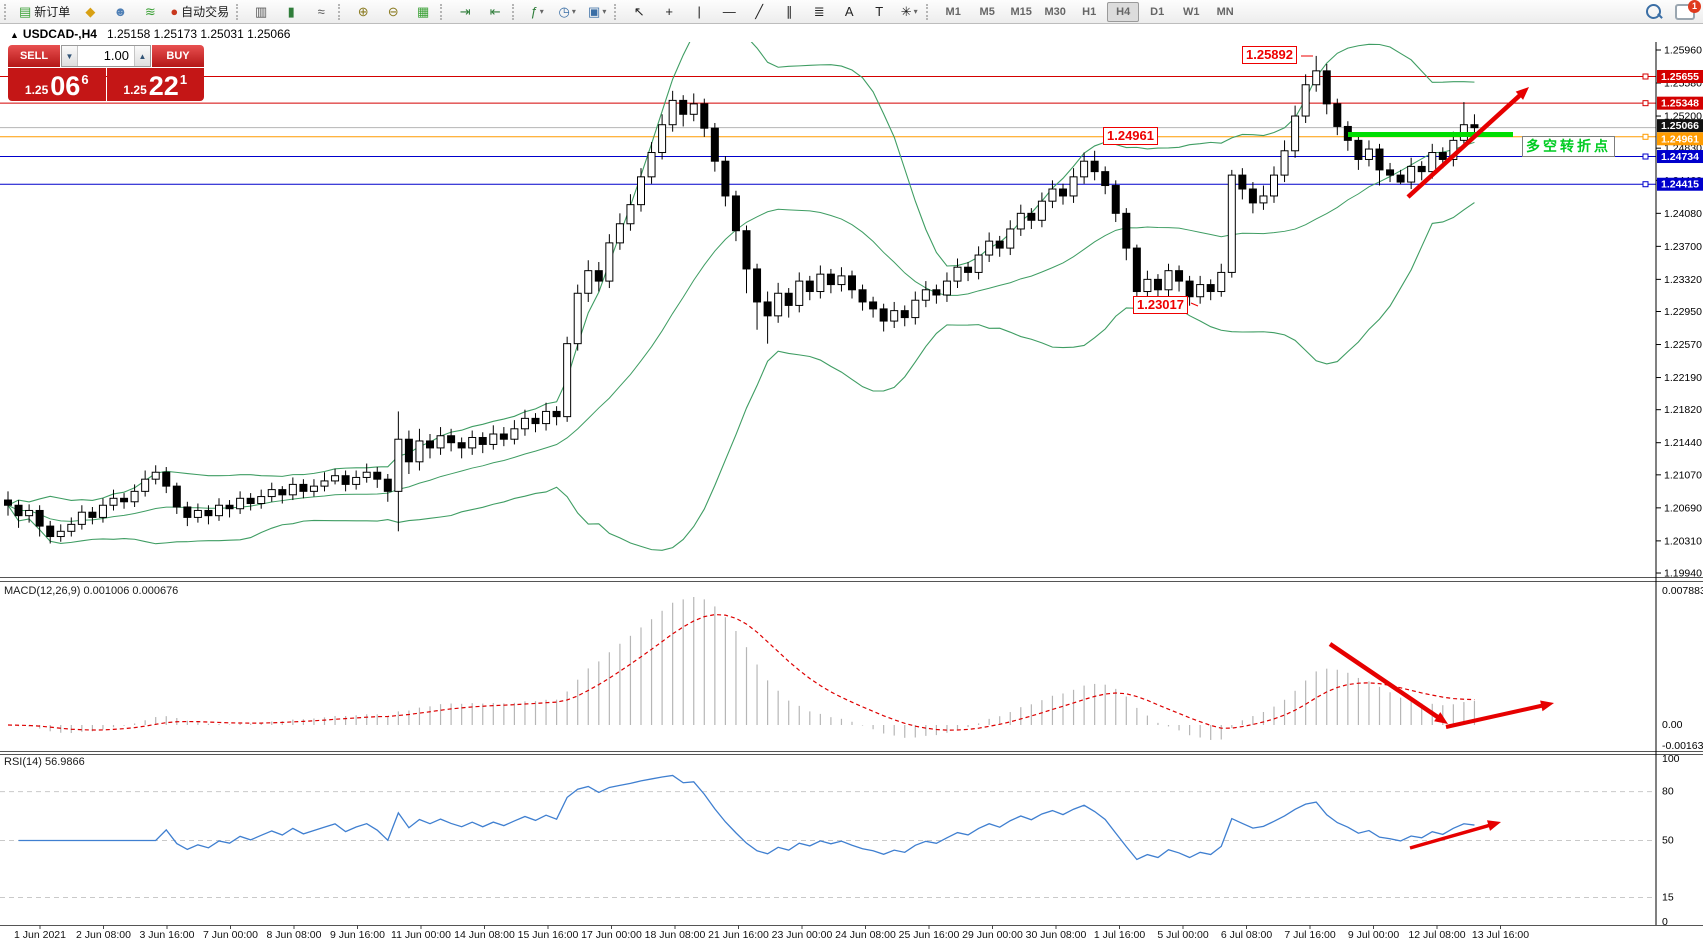 This screenshot has width=1703, height=944. Describe the element at coordinates (321, 12) in the screenshot. I see `line-chart-button: ≈` at that location.